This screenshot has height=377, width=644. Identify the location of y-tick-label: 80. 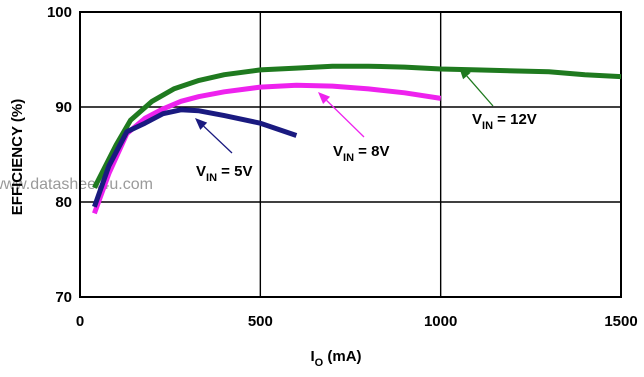
(63, 202).